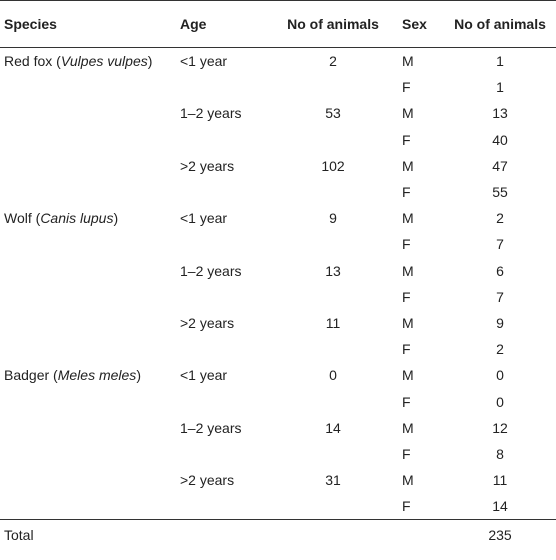 Image resolution: width=556 pixels, height=560 pixels. What do you see at coordinates (333, 113) in the screenshot?
I see `age-count-cell: 53` at bounding box center [333, 113].